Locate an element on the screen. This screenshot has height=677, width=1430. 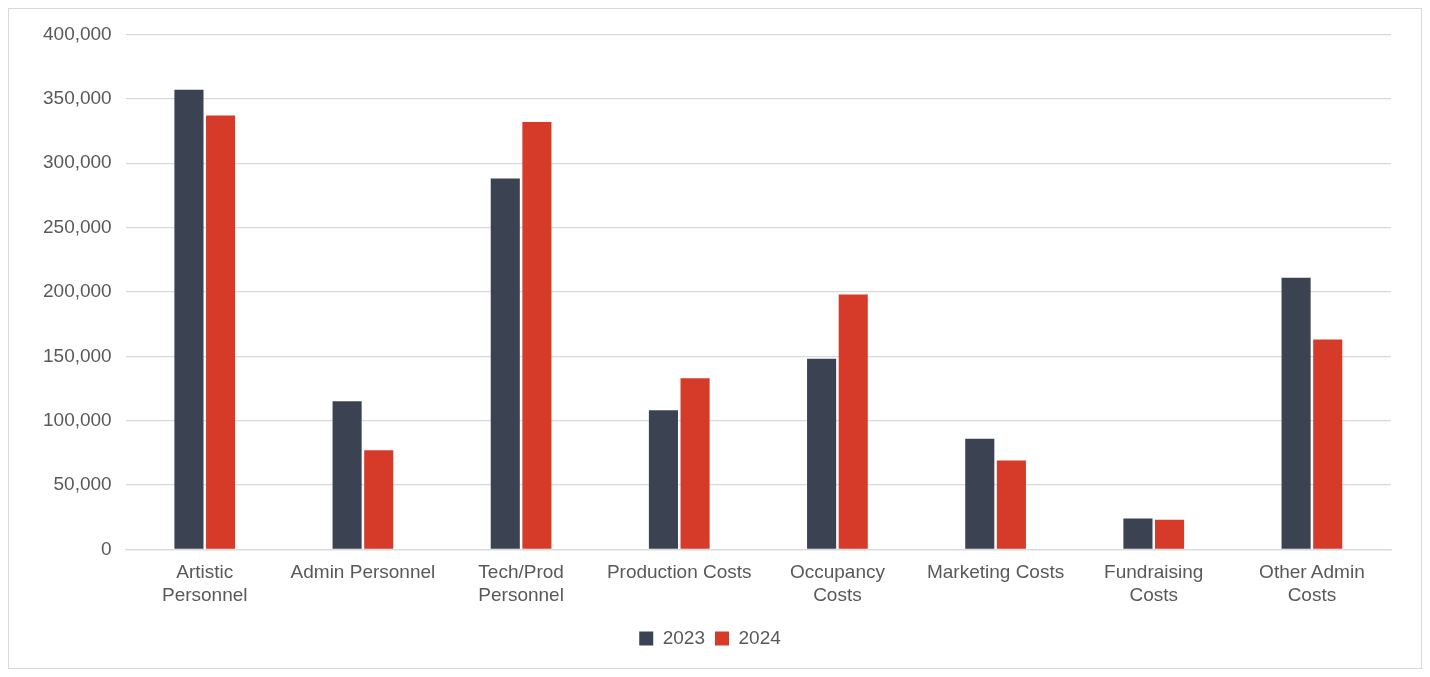
x-tick-label: Marketing Costs is located at coordinates (995, 572).